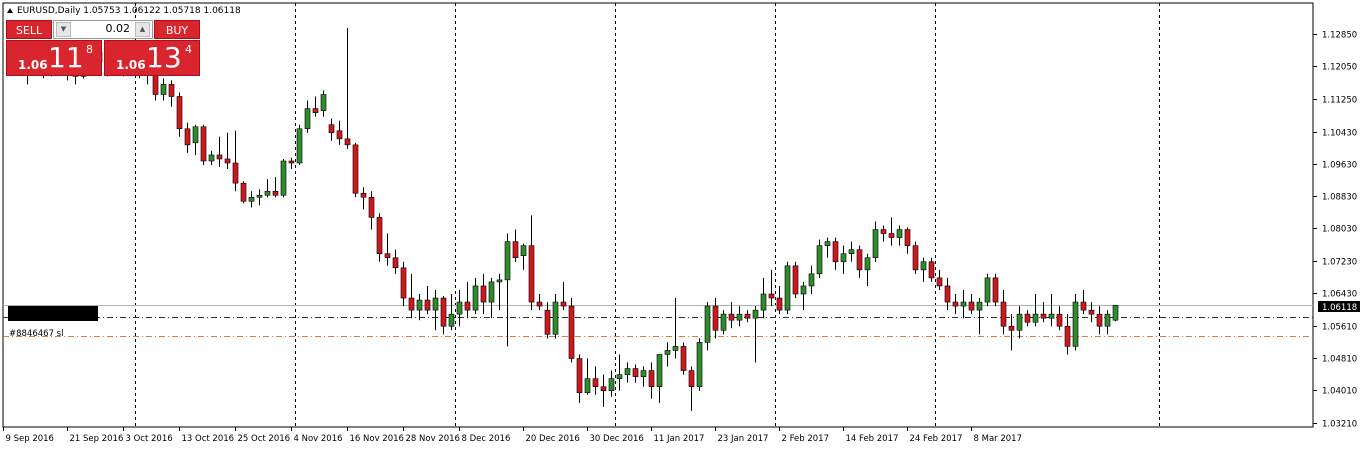 This screenshot has width=1362, height=449. Describe the element at coordinates (433, 439) in the screenshot. I see `x-tick-label: 28 Nov 2016` at that location.